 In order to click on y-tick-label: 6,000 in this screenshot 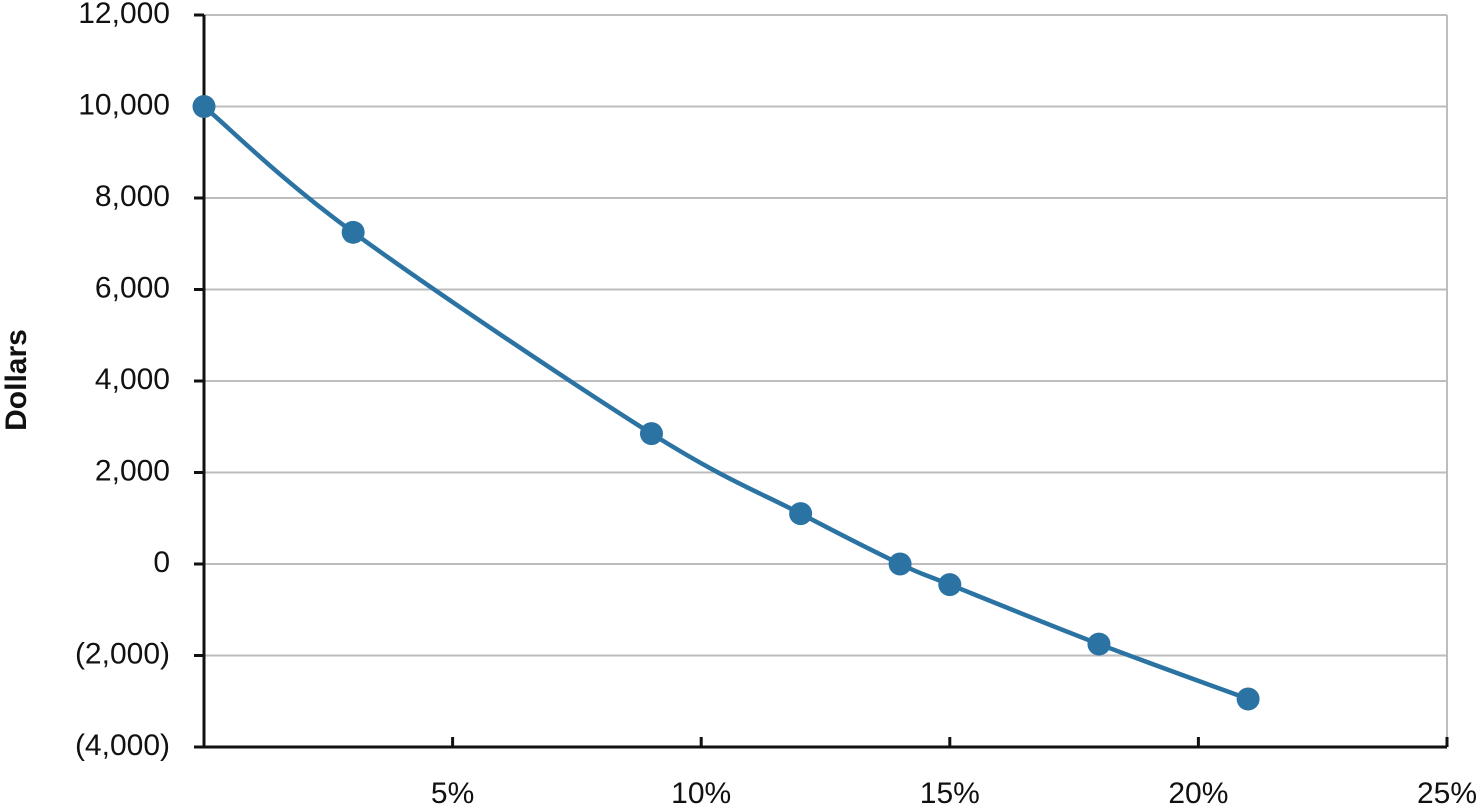, I will do `click(132, 287)`.